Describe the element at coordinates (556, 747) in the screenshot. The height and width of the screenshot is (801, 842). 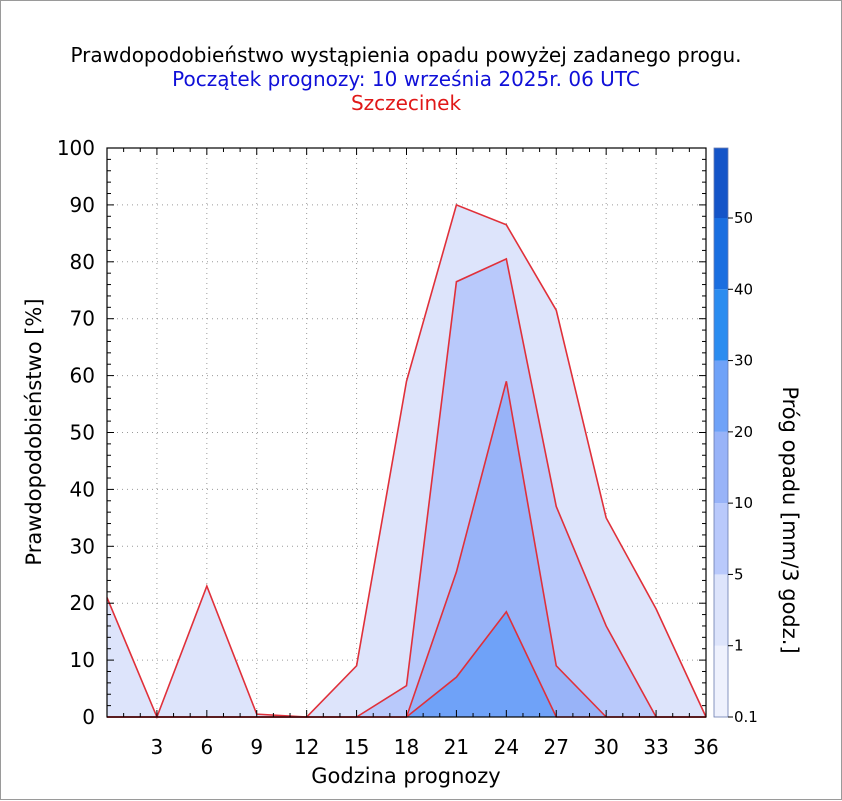
I see `x-tick-label: 27` at that location.